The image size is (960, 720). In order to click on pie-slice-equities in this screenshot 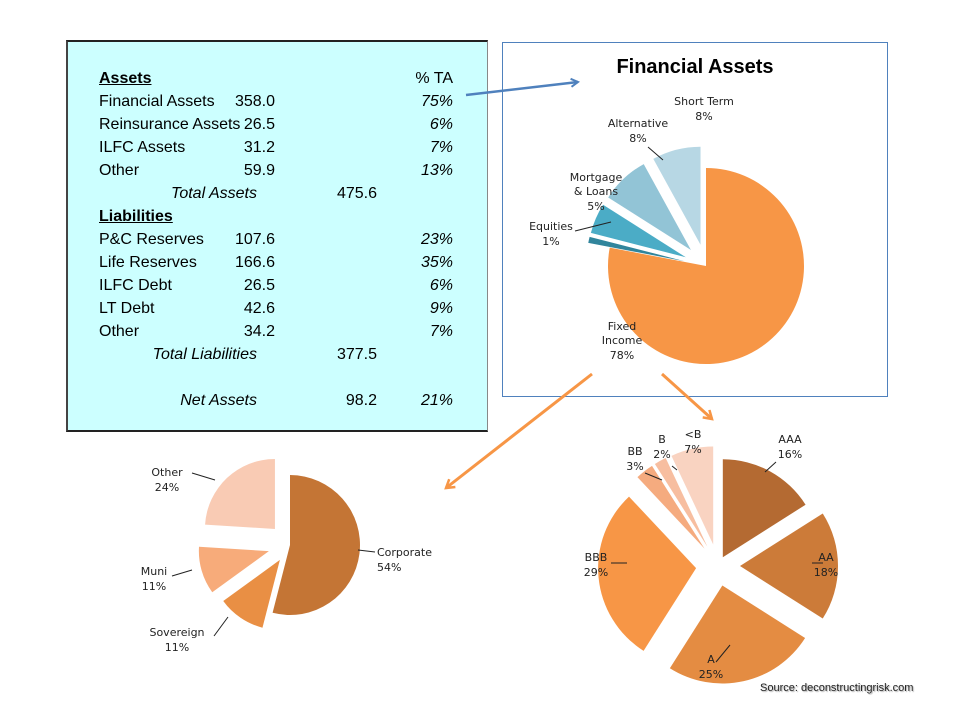, I will do `click(636, 249)`.